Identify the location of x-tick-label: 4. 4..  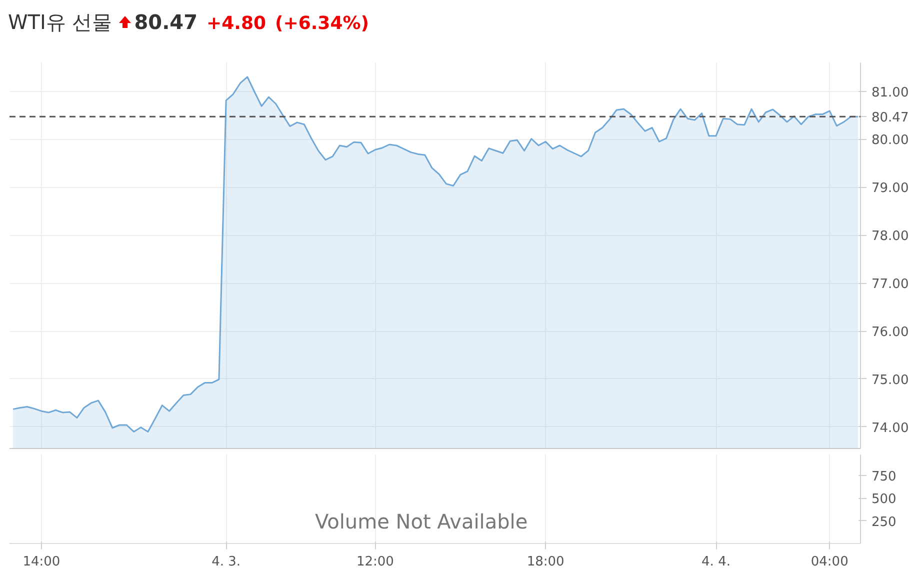
(716, 562).